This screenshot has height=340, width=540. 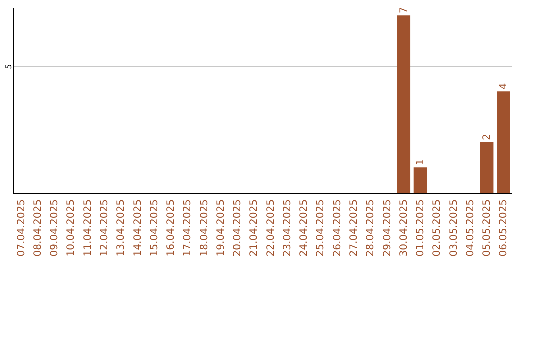 What do you see at coordinates (138, 228) in the screenshot?
I see `x-tick-label: 14.04.2025` at bounding box center [138, 228].